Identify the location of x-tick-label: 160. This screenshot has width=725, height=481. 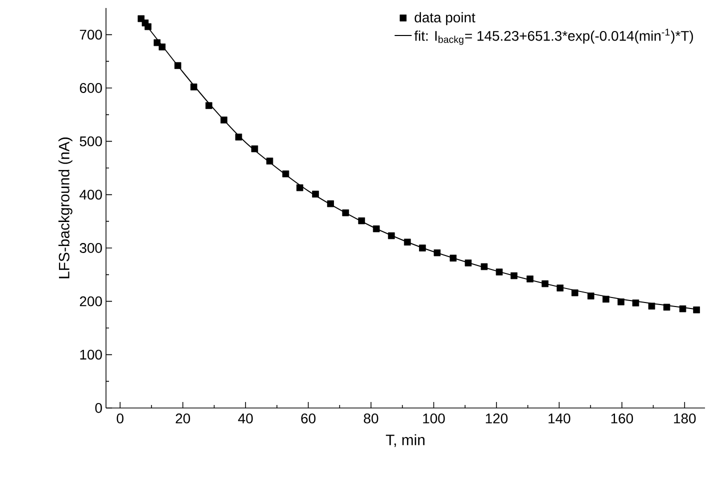
(622, 419).